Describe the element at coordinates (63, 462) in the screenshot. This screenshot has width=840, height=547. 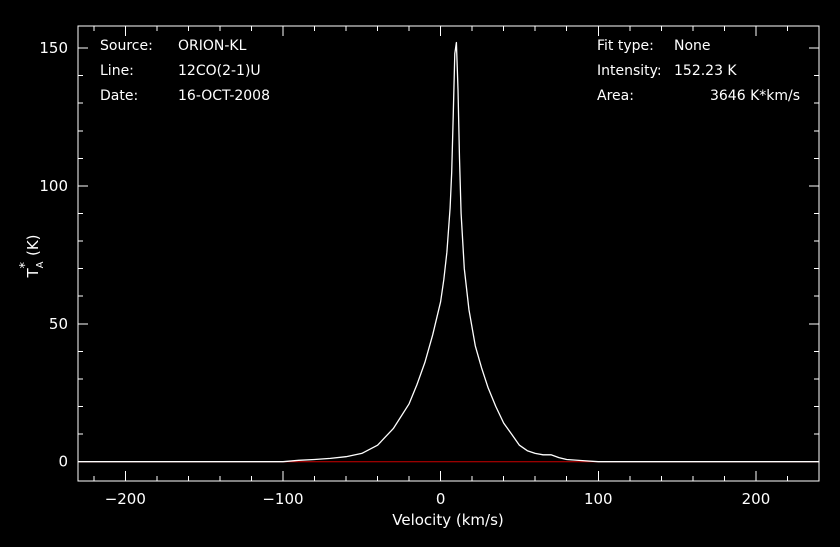
I see `y-tick-label: 0` at that location.